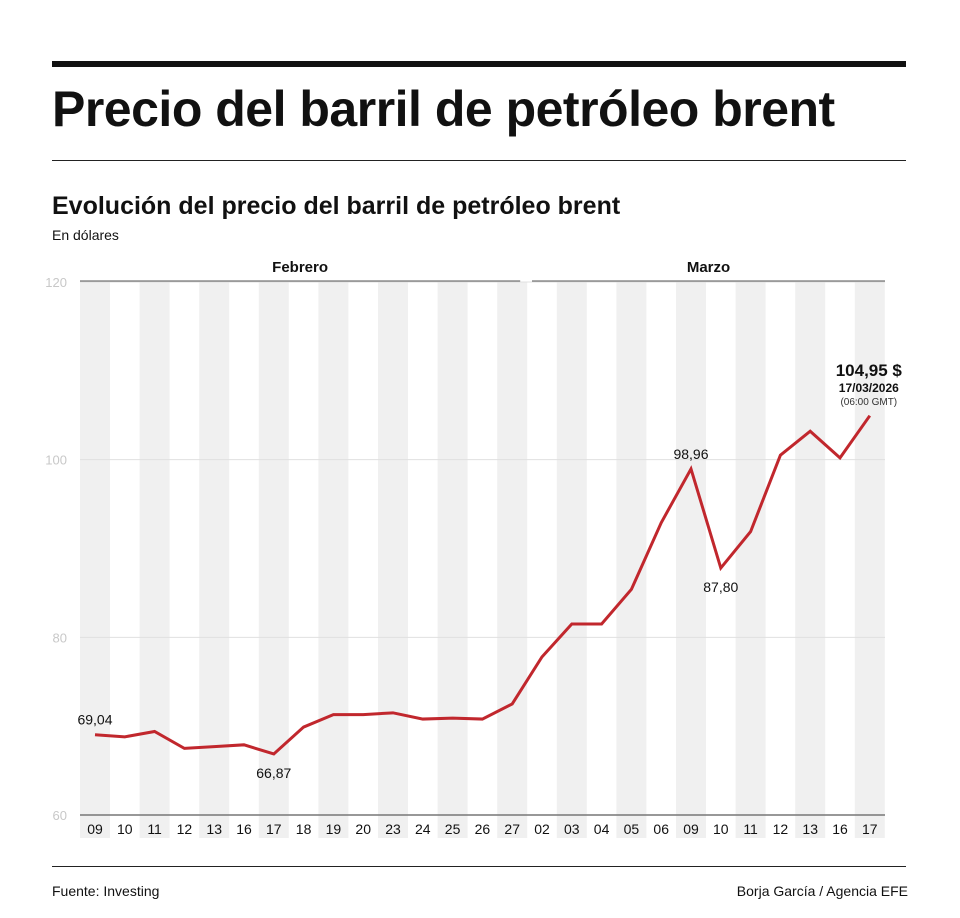 The image size is (960, 918). What do you see at coordinates (868, 402) in the screenshot?
I see `last-time-label: (06:00 GMT)` at bounding box center [868, 402].